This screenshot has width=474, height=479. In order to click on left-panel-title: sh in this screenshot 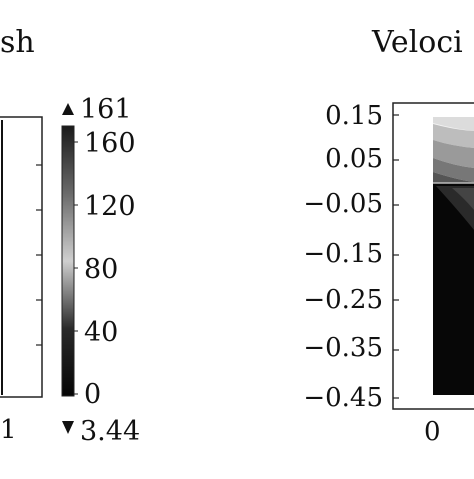, I will do `click(17, 42)`.